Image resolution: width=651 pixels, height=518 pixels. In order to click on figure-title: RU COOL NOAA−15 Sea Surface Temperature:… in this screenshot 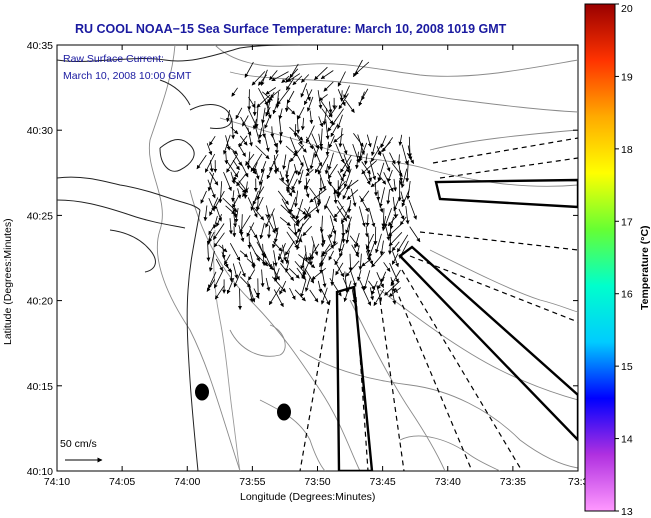, I will do `click(291, 29)`.